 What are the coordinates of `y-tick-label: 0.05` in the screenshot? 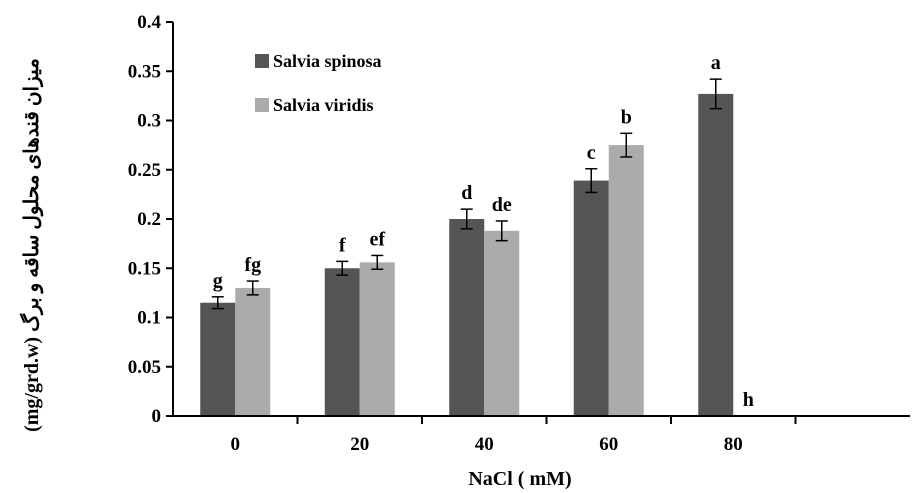 It's located at (144, 367).